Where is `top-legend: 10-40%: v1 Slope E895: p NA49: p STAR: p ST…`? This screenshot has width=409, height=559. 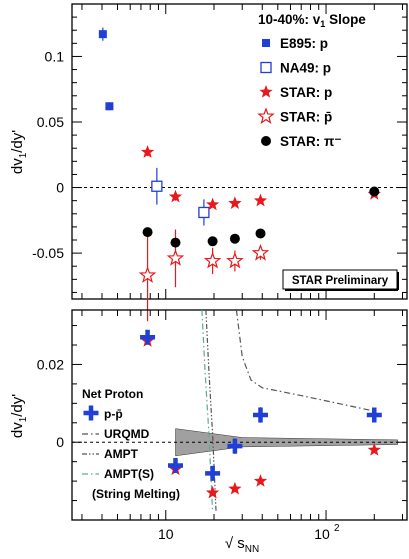
top-legend: 10-40%: v1 Slope E895: p NA49: p STAR: p ST… is located at coordinates (311, 80).